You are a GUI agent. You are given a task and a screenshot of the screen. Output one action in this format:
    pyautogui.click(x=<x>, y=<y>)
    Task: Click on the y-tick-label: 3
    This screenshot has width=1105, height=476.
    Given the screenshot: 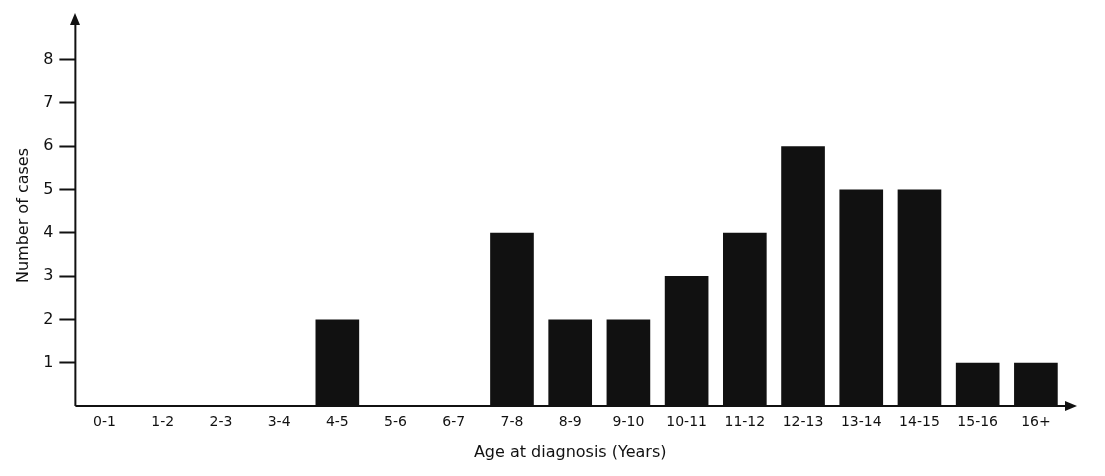 What is the action you would take?
    pyautogui.click(x=48, y=275)
    